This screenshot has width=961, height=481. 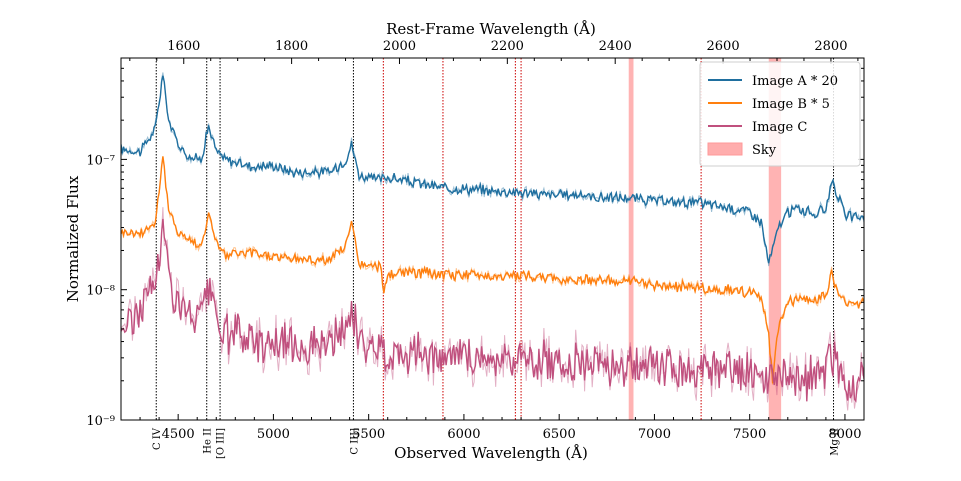 I want to click on emission-line-label: He II, so click(x=208, y=441).